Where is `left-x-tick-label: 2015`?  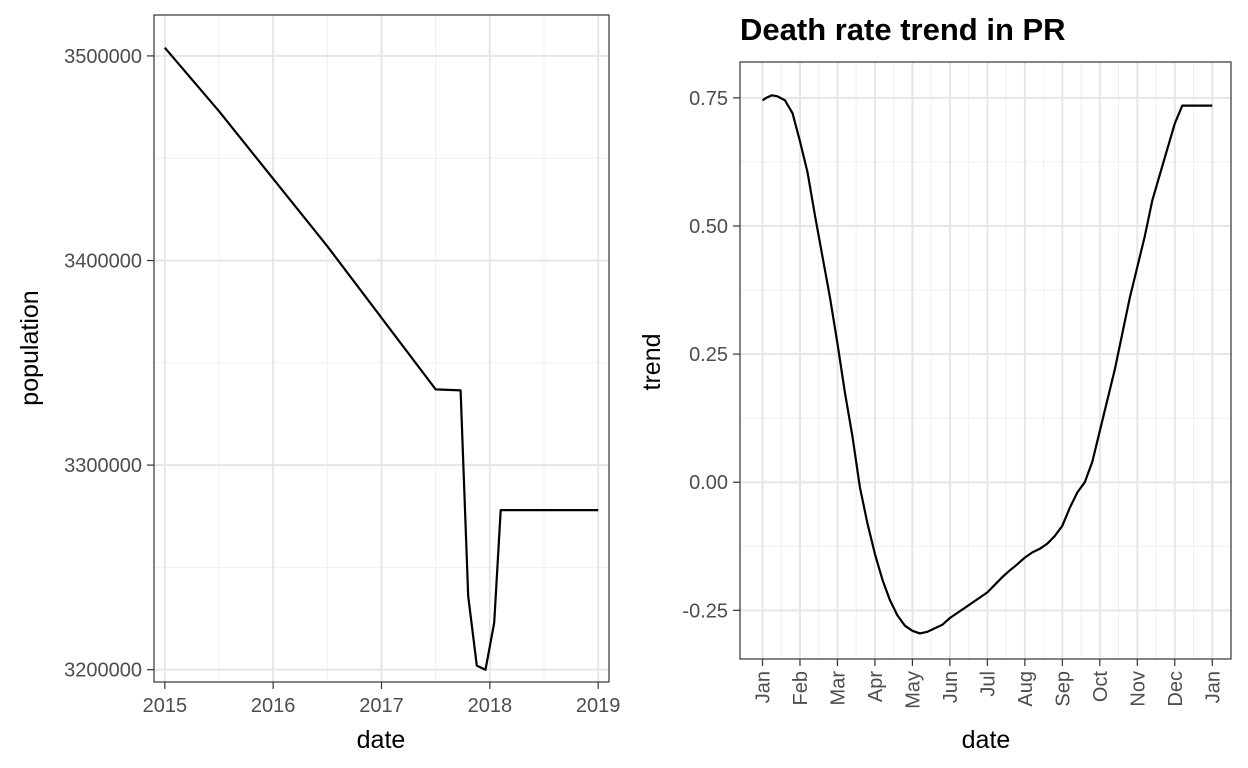
left-x-tick-label: 2015 is located at coordinates (165, 706).